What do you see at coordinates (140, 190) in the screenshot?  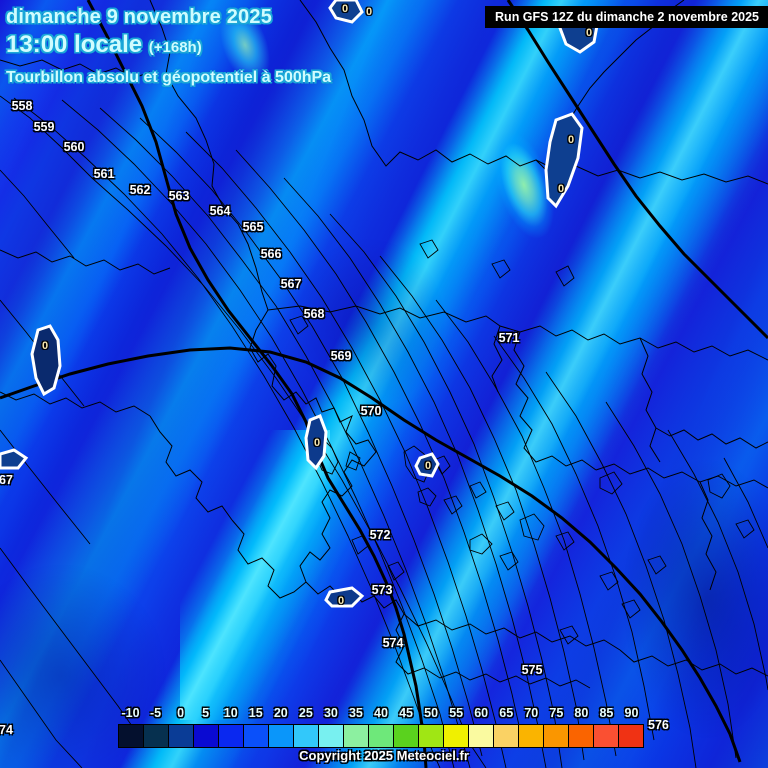 I see `geopotential-label-562: 562` at bounding box center [140, 190].